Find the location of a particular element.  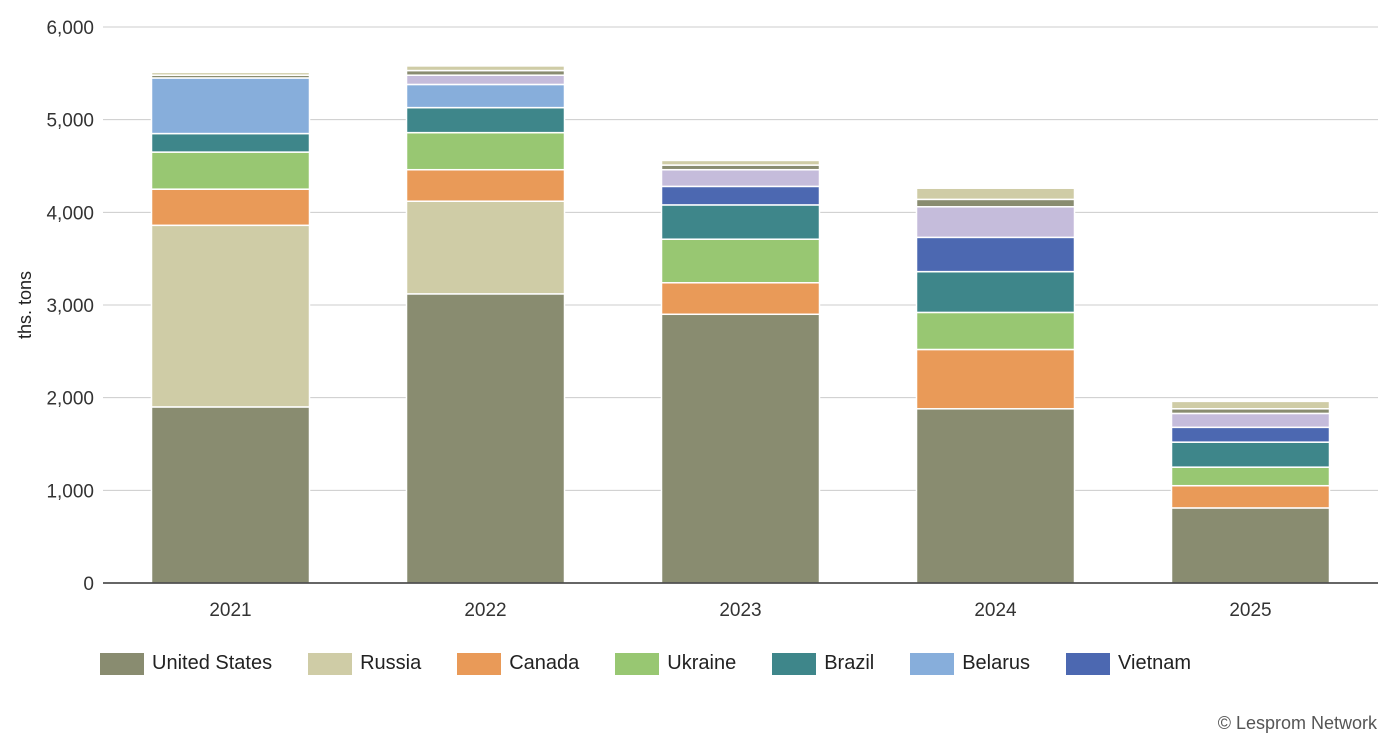

y-tick-label: 4,000 is located at coordinates (70, 213).